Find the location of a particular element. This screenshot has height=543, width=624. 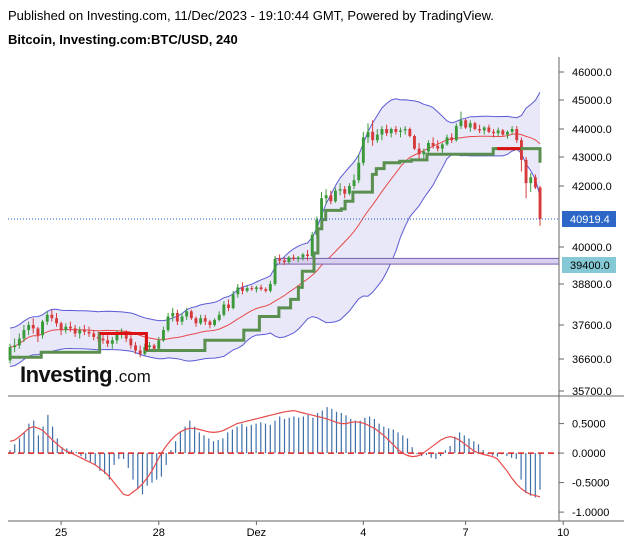

time-axis: 25 28 Dez 4 7 10 is located at coordinates (312, 530).